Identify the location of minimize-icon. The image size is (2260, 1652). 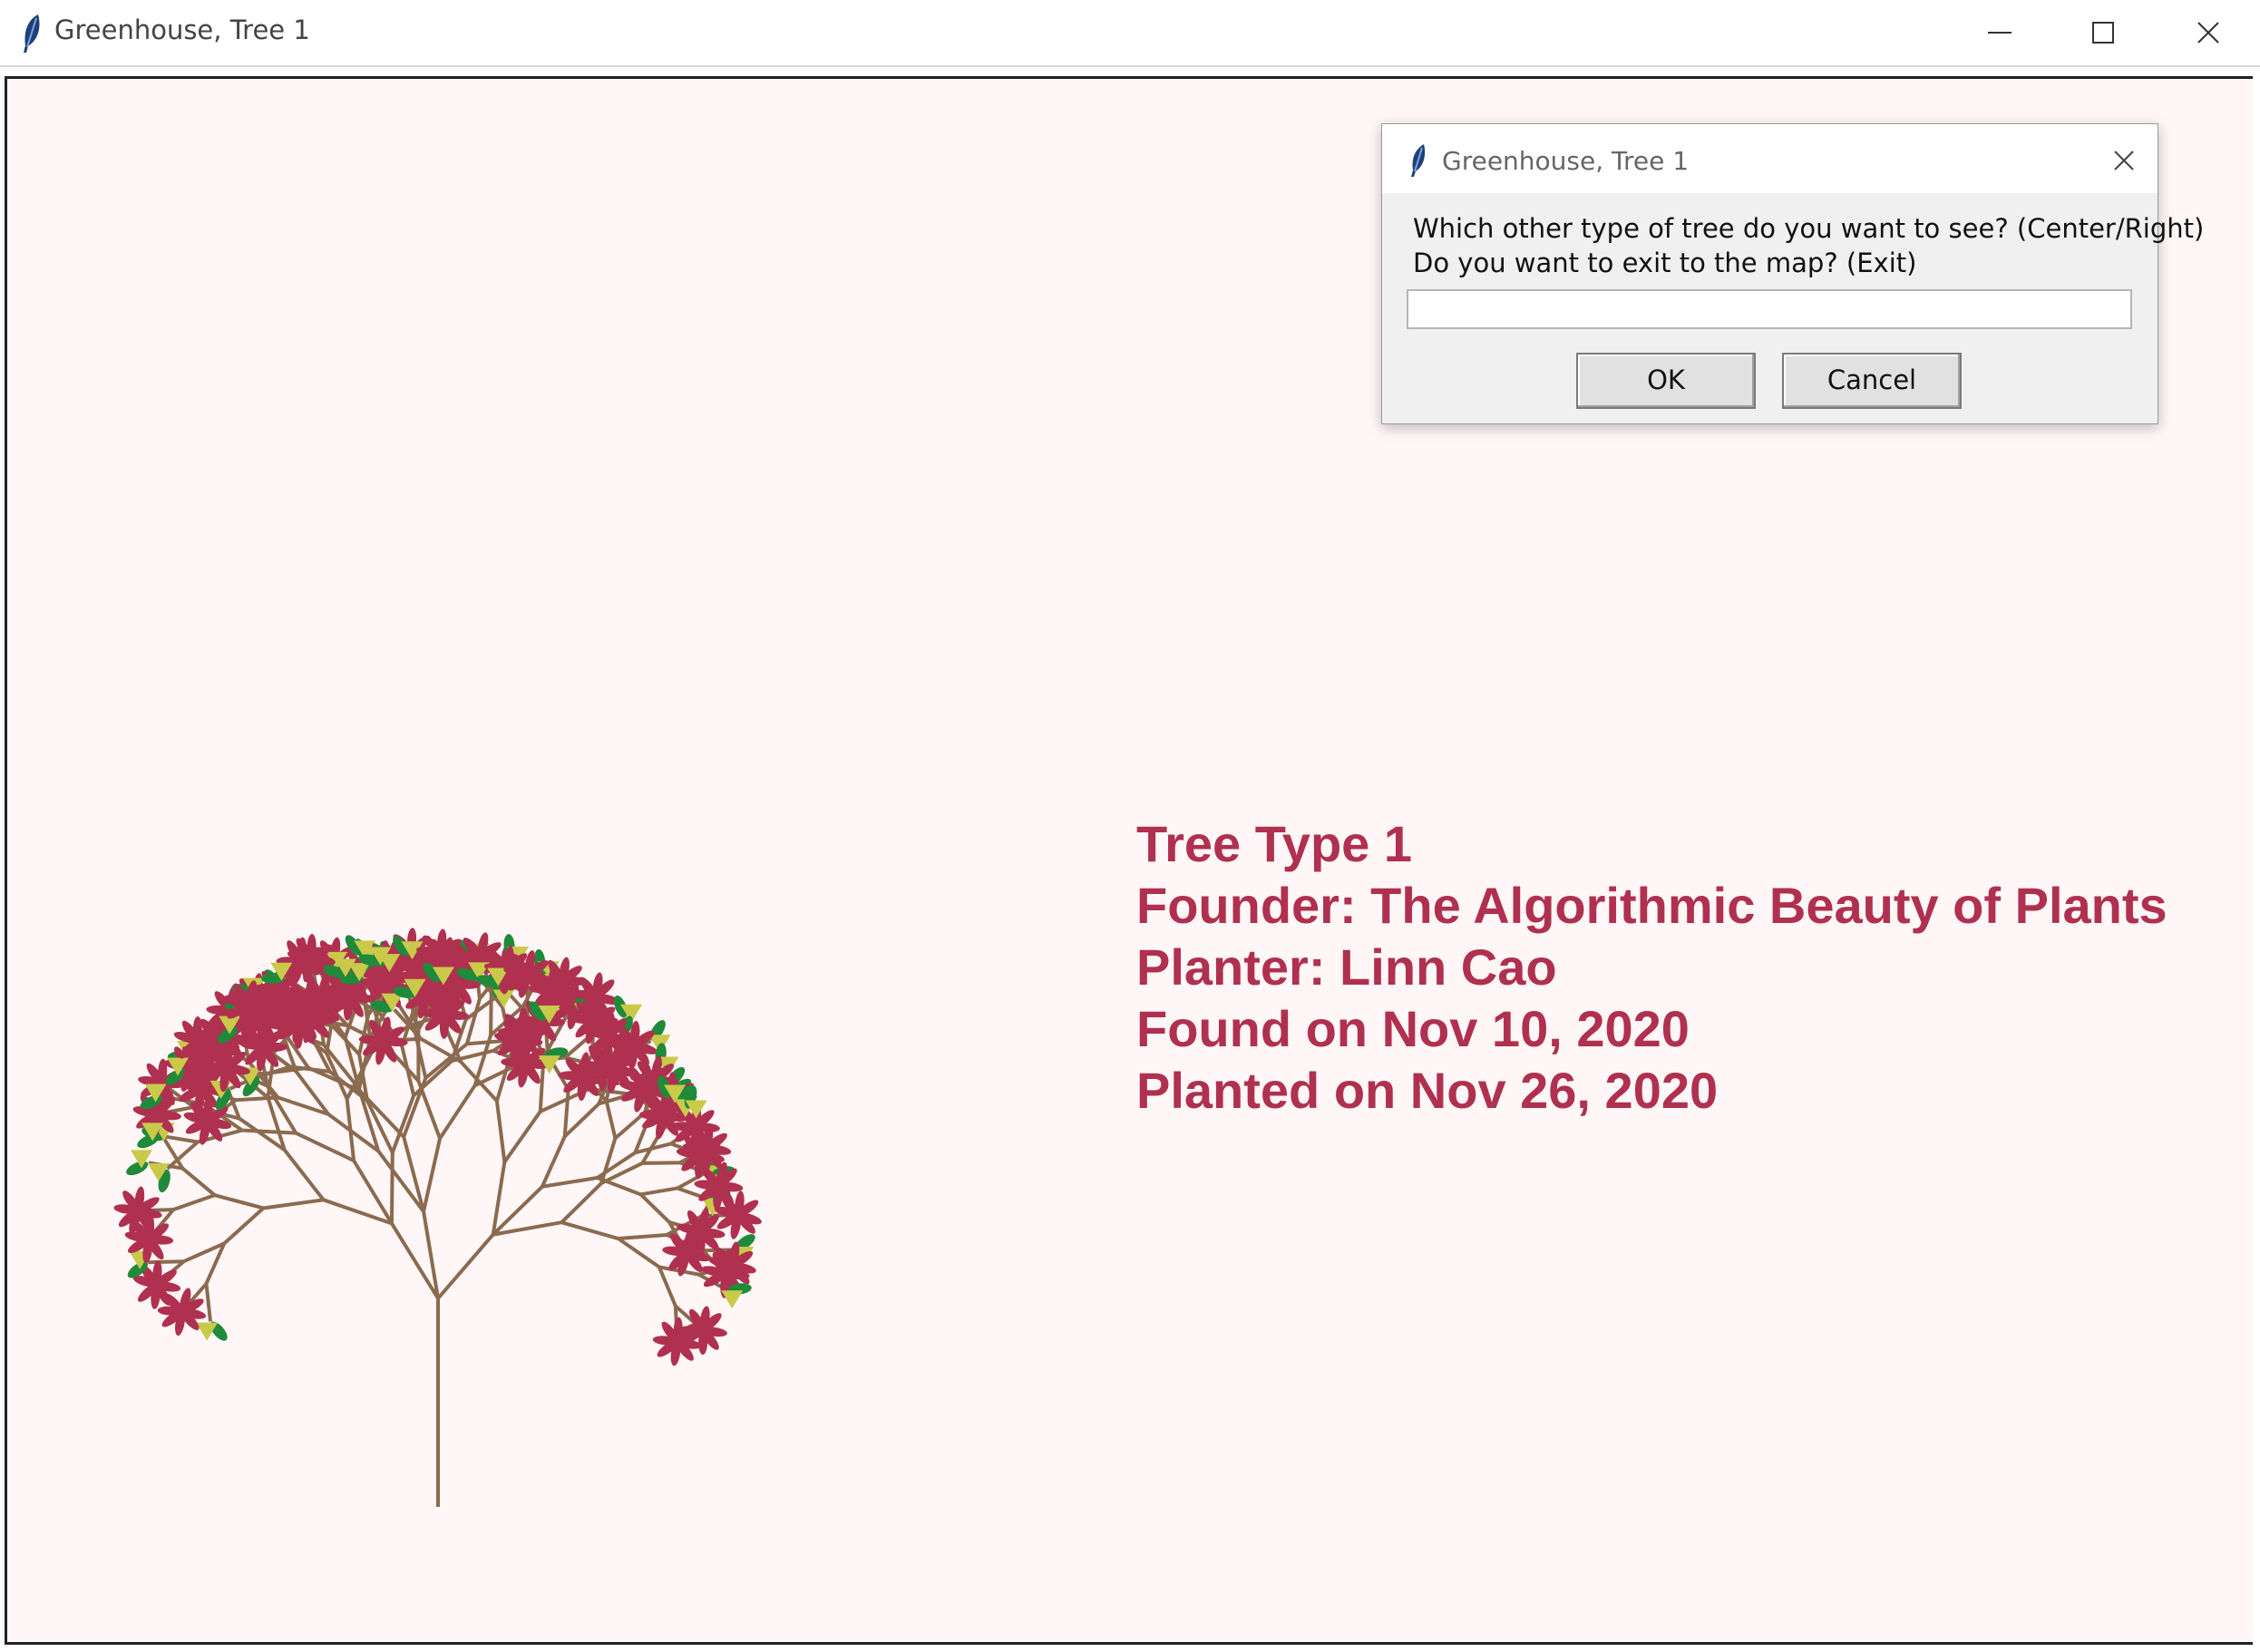
(2000, 33).